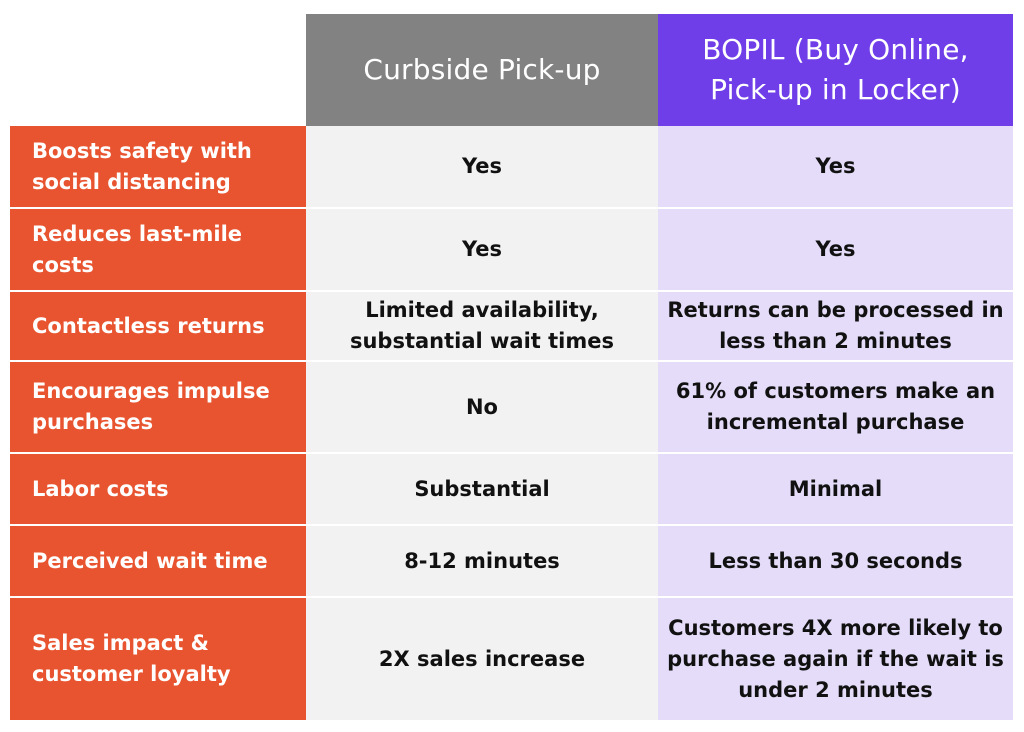 This screenshot has height=732, width=1024. What do you see at coordinates (835, 167) in the screenshot?
I see `bopil-value-safety: Yes` at bounding box center [835, 167].